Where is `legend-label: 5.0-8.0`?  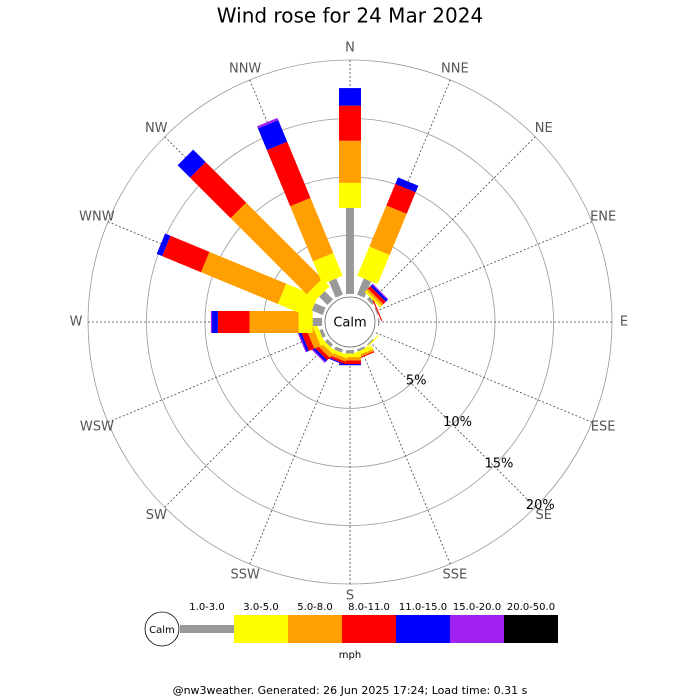 legend-label: 5.0-8.0 is located at coordinates (314, 607).